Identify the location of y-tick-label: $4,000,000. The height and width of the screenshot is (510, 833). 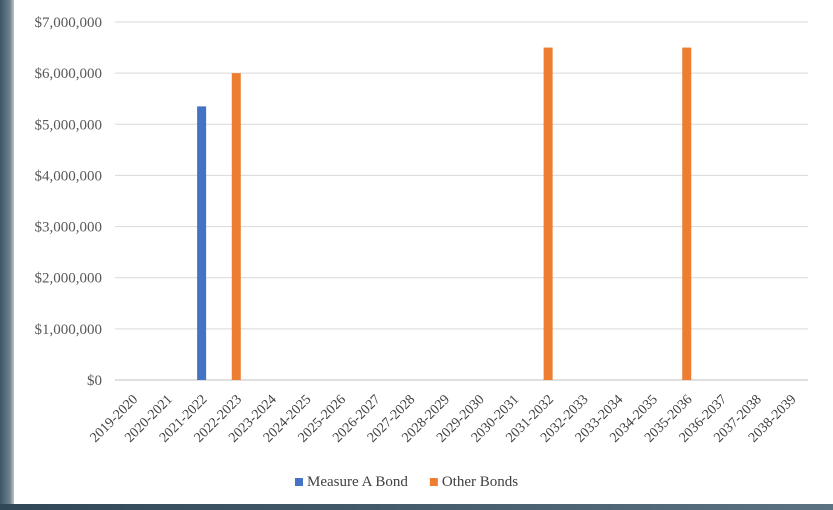
(69, 176).